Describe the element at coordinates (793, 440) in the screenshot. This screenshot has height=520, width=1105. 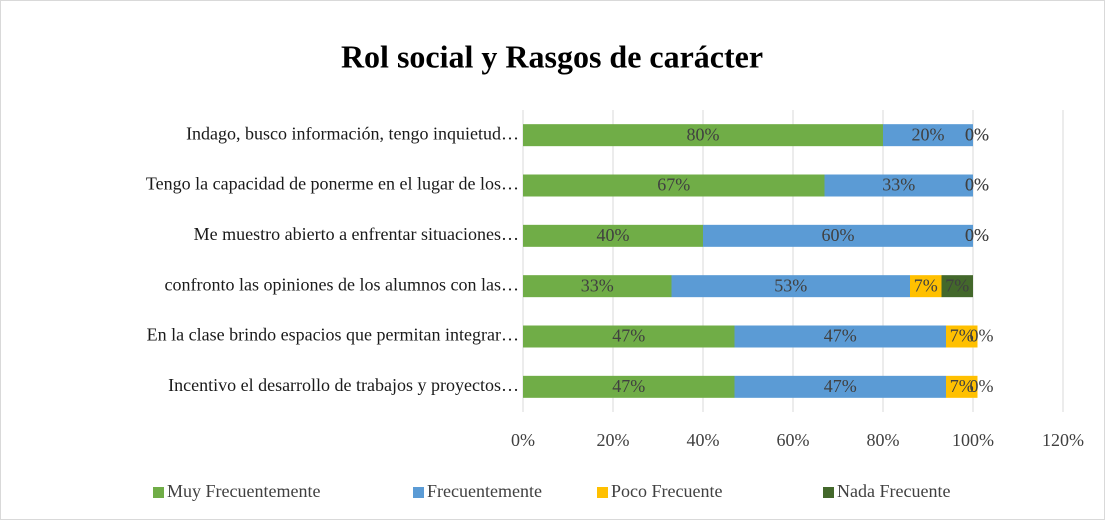
I see `x-tick-label: 60%` at that location.